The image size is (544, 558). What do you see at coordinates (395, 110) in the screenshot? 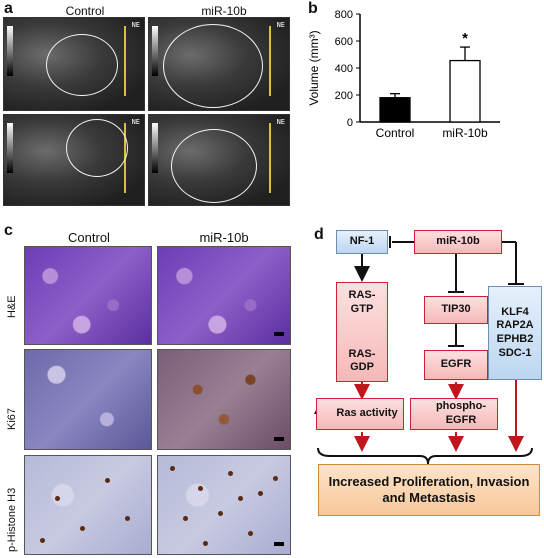
I see `bar-control` at bounding box center [395, 110].